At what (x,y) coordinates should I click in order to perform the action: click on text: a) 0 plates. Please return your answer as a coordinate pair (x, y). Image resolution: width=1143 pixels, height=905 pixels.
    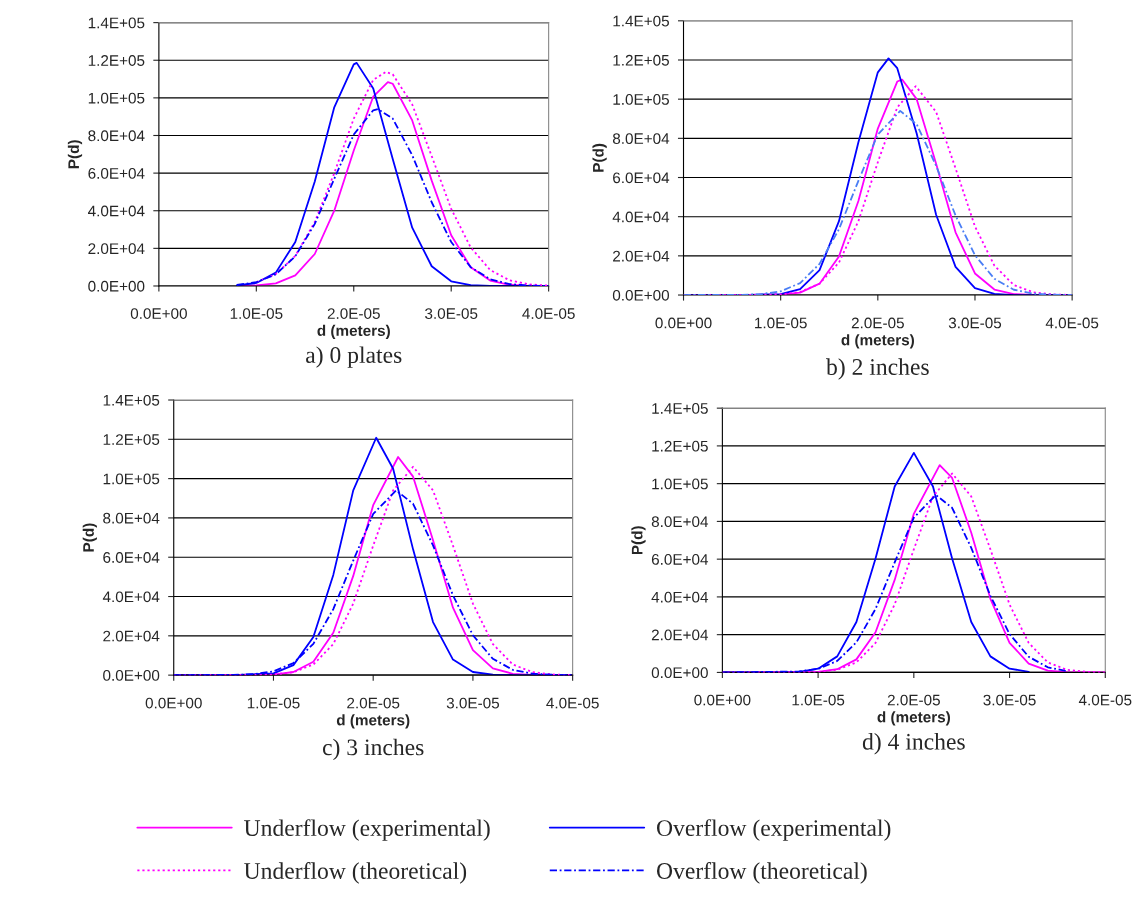
    Looking at the image, I should click on (354, 357).